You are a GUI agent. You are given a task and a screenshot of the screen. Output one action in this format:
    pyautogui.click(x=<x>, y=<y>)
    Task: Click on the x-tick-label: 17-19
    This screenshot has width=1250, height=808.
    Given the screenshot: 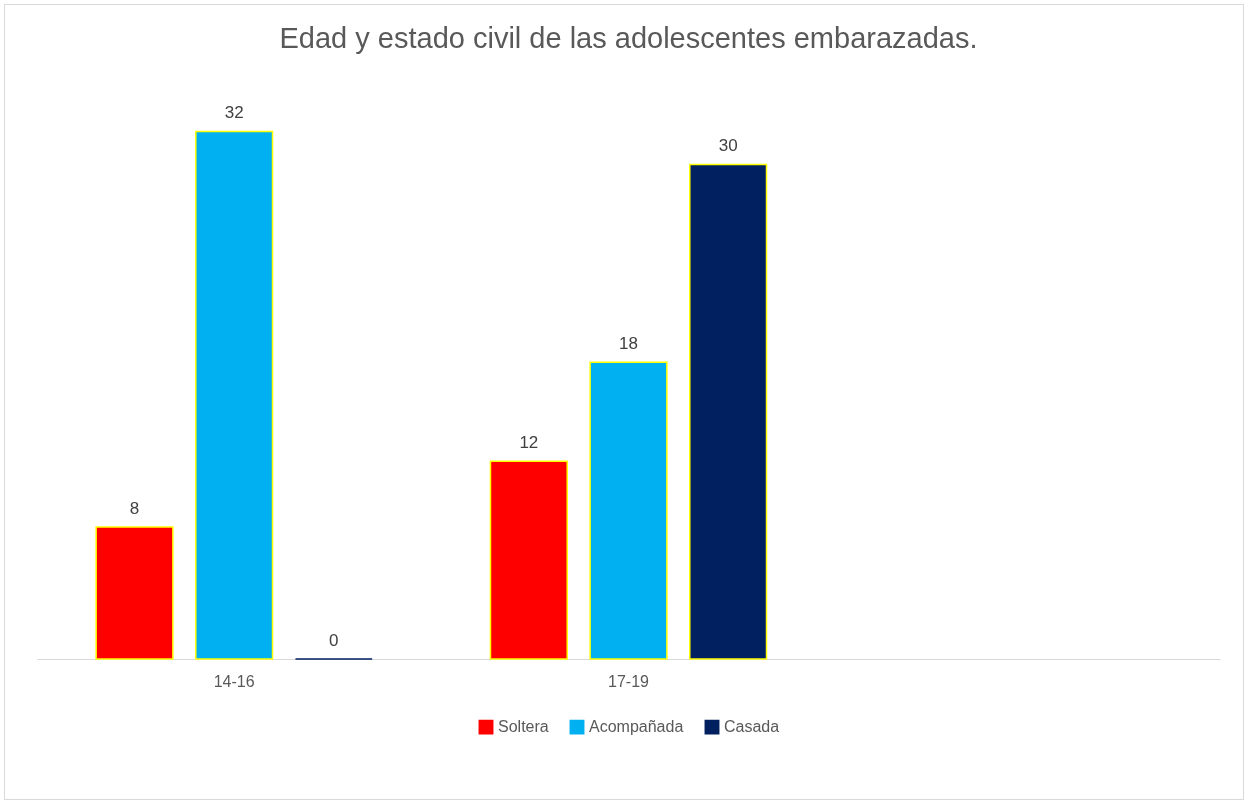 What is the action you would take?
    pyautogui.click(x=629, y=681)
    